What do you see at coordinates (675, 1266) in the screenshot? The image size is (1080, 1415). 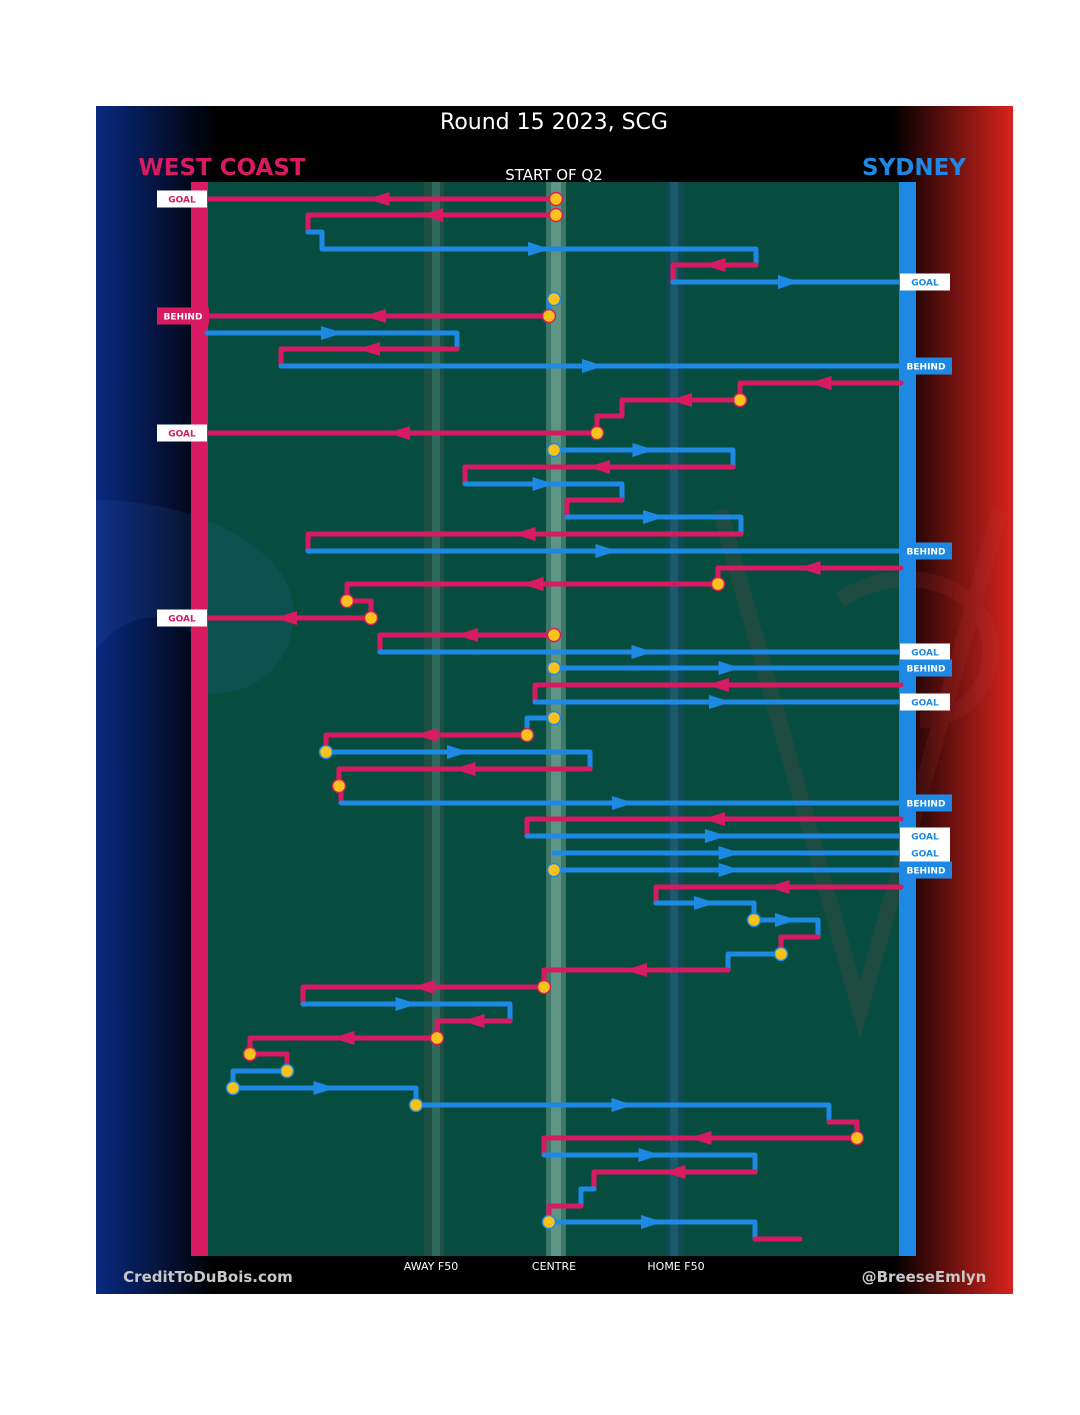 I see `zone-label-home-f50: HOME F50` at bounding box center [675, 1266].